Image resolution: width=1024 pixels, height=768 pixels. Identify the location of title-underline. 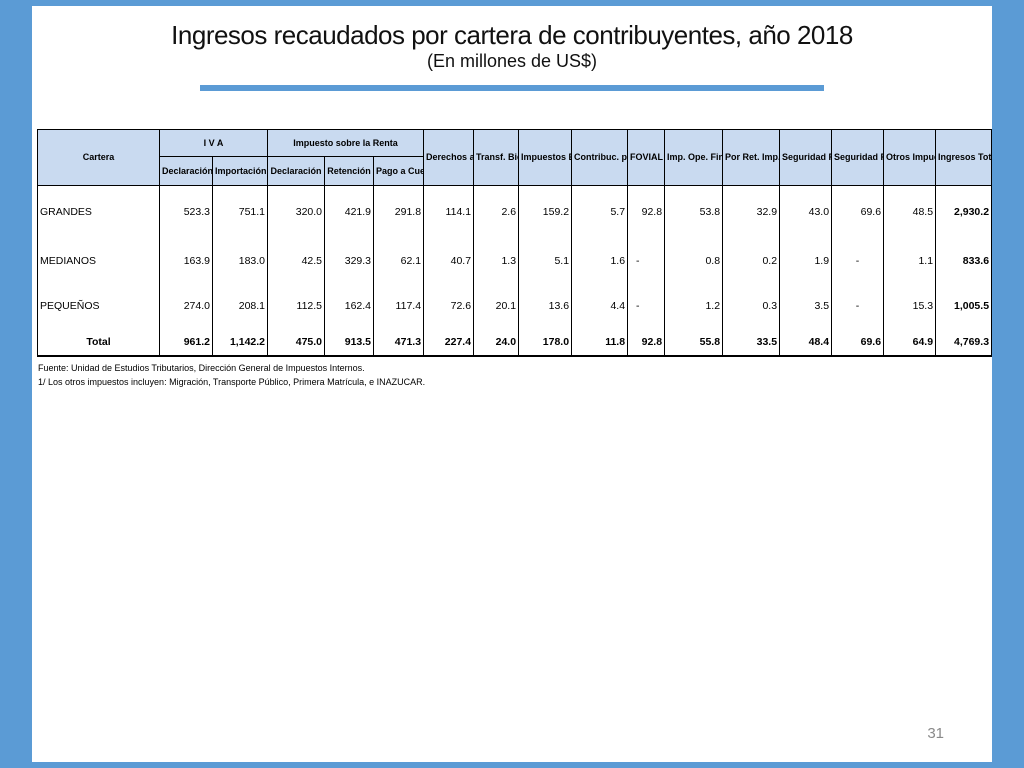
(512, 88).